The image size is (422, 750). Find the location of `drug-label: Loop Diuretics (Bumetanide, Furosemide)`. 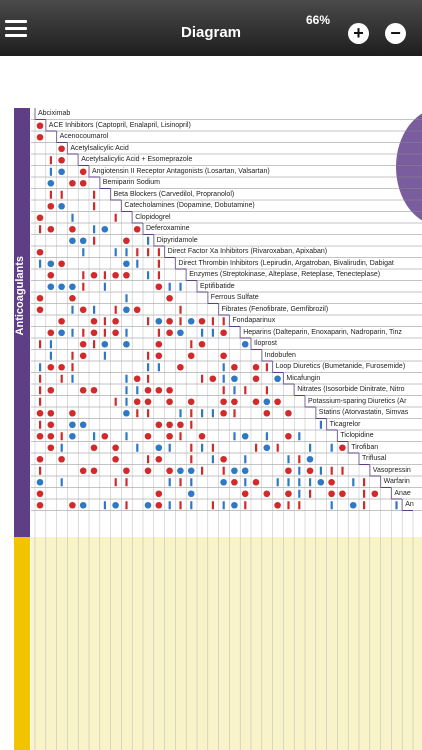

drug-label: Loop Diuretics (Bumetanide, Furosemide) is located at coordinates (340, 366).